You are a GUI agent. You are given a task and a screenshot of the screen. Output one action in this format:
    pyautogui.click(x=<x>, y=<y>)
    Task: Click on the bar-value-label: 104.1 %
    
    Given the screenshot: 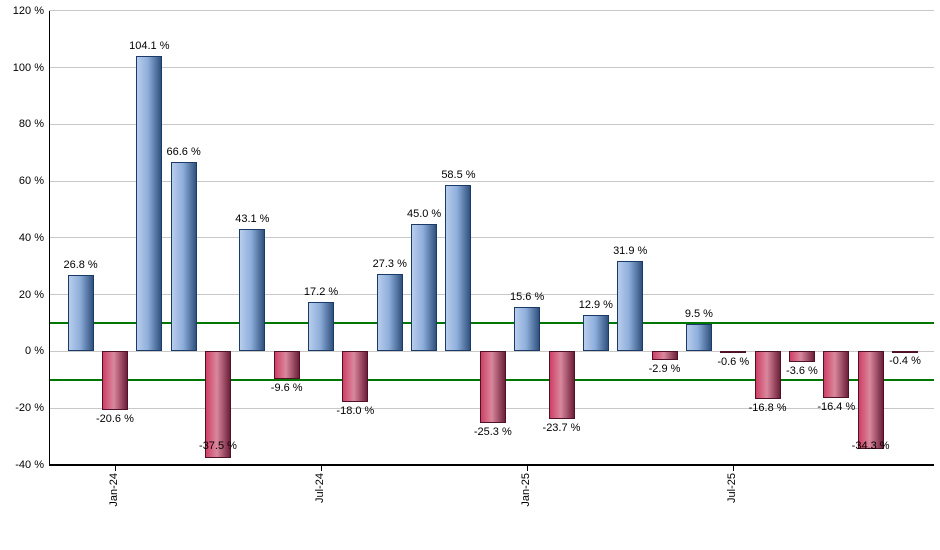 What is the action you would take?
    pyautogui.click(x=149, y=45)
    